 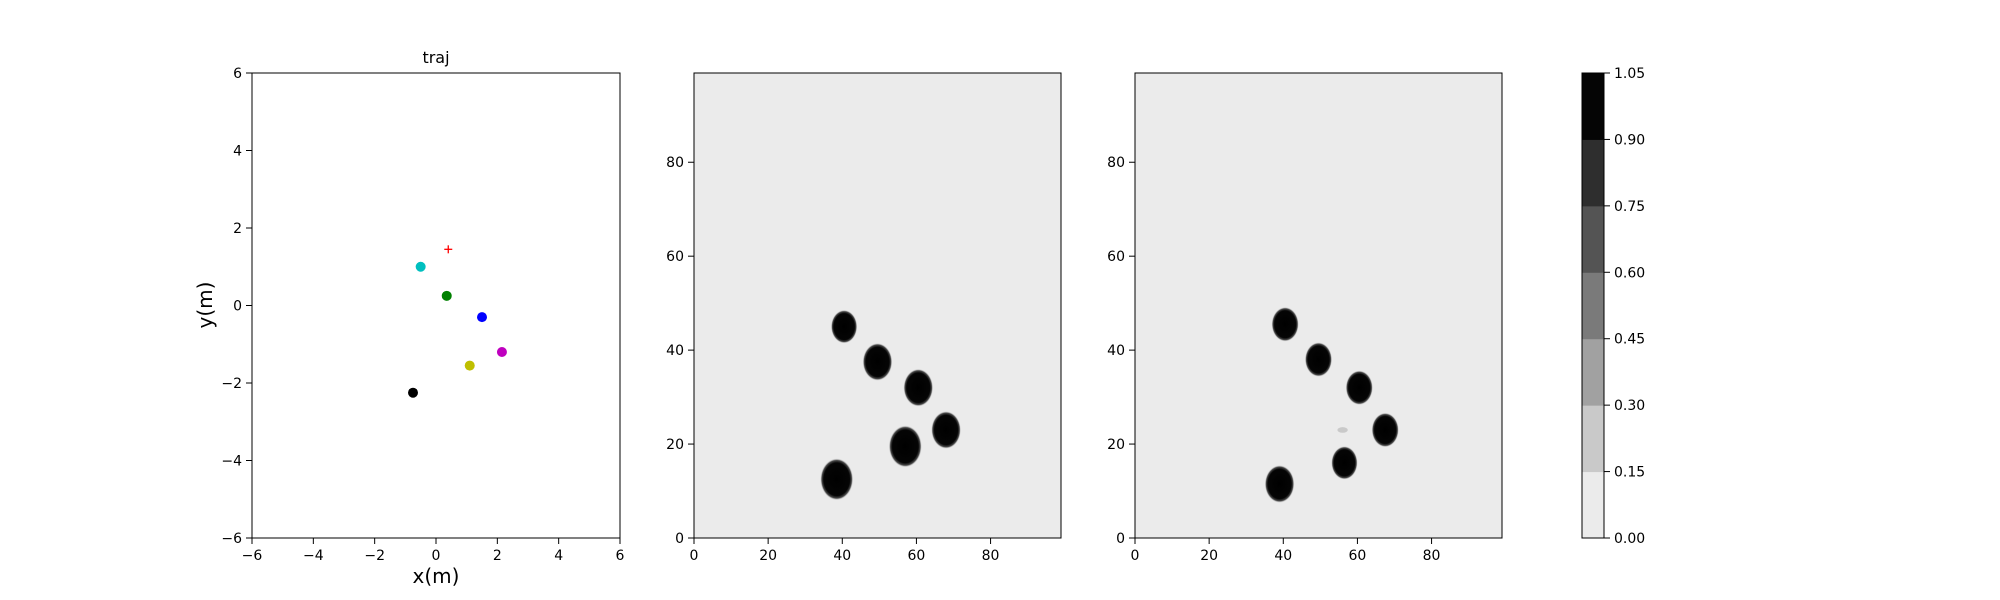 What do you see at coordinates (1629, 406) in the screenshot?
I see `colorbar-tick-label: 0.30` at bounding box center [1629, 406].